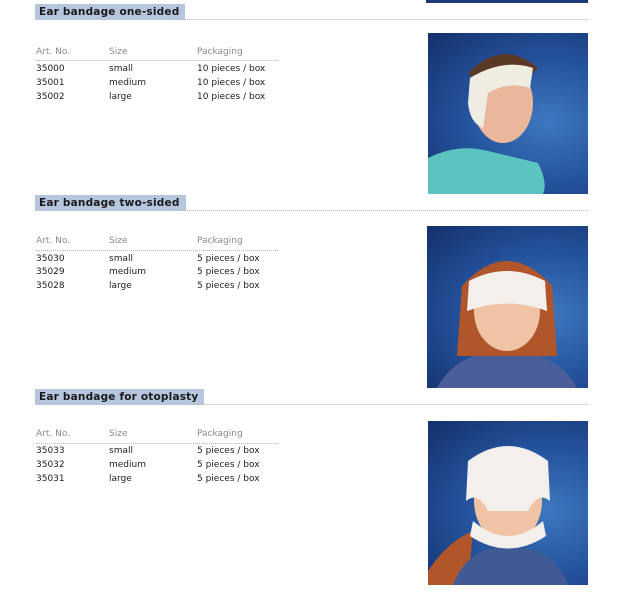 The height and width of the screenshot is (595, 642). I want to click on table-cell: 35000, so click(50, 69).